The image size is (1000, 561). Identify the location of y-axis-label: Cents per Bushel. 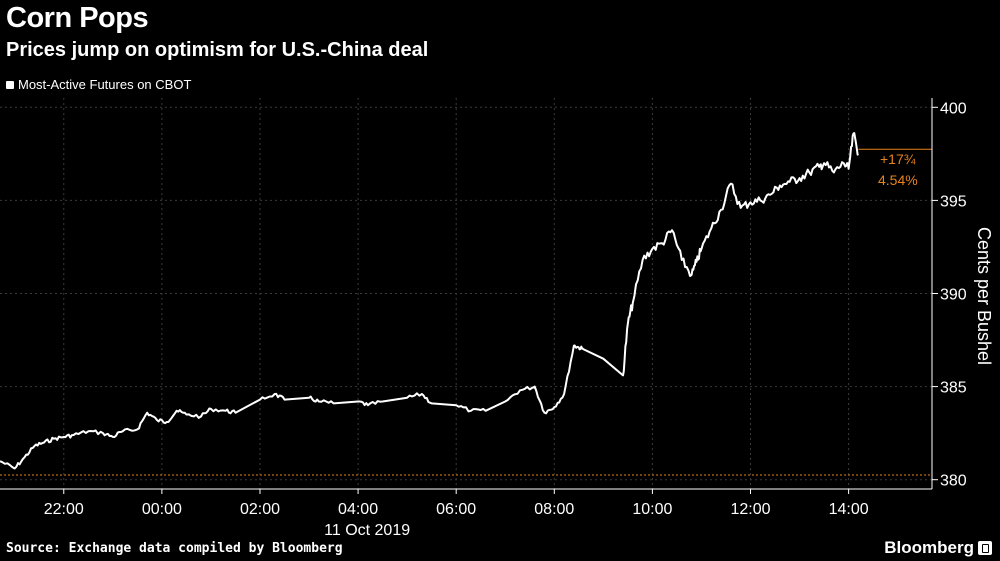
(984, 296).